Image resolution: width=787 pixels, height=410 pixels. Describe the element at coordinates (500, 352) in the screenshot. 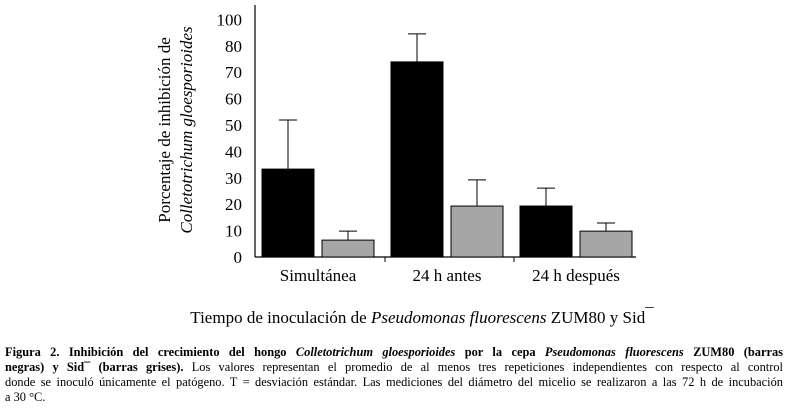

I see `caption-text: por la cepa` at that location.